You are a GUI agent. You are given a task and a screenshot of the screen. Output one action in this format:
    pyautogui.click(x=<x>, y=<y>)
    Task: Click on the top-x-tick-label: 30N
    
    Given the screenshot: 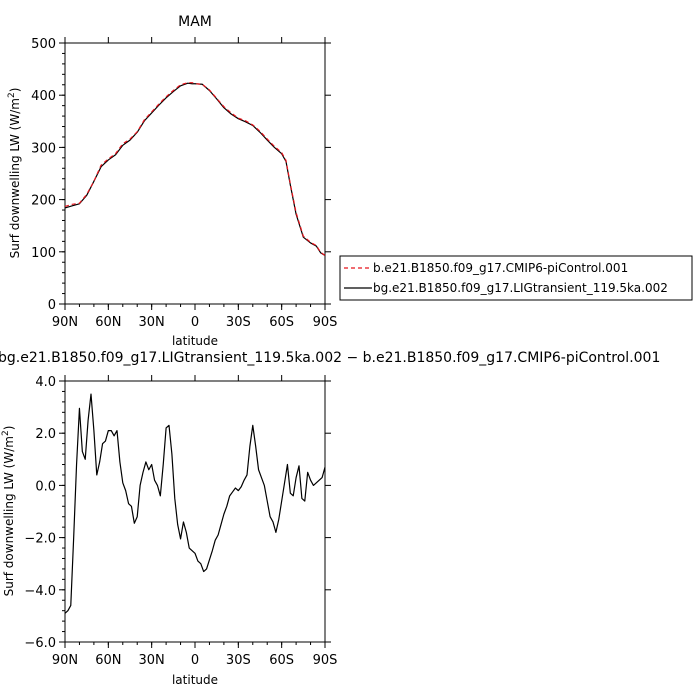 What is the action you would take?
    pyautogui.click(x=152, y=322)
    